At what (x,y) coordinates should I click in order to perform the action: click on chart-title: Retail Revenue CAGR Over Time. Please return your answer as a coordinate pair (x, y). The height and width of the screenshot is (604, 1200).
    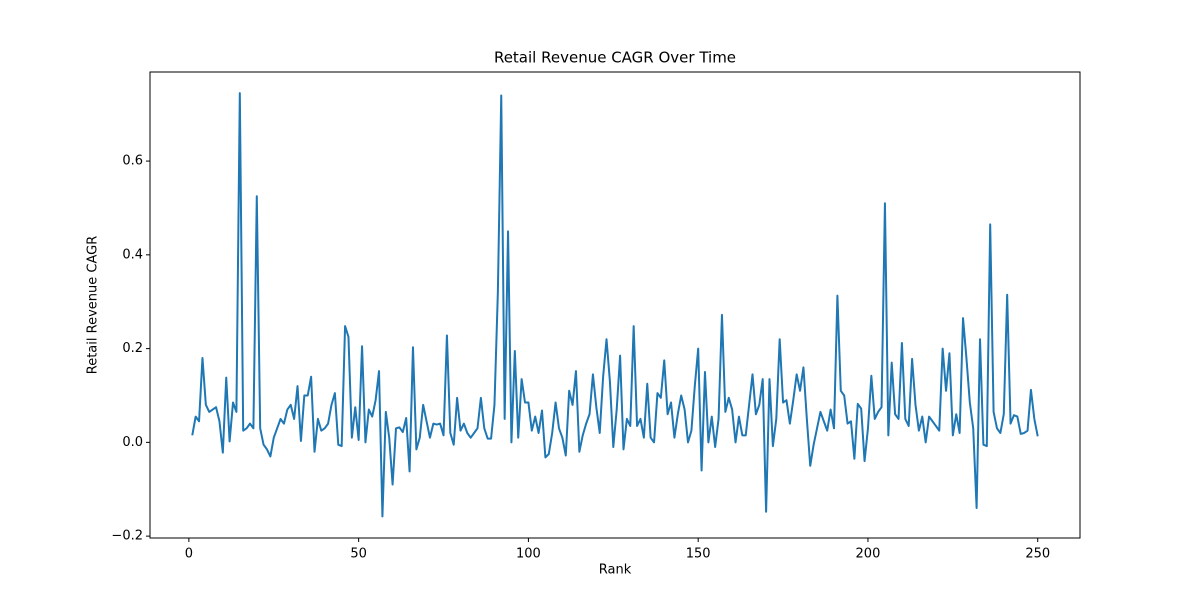
    Looking at the image, I should click on (615, 58).